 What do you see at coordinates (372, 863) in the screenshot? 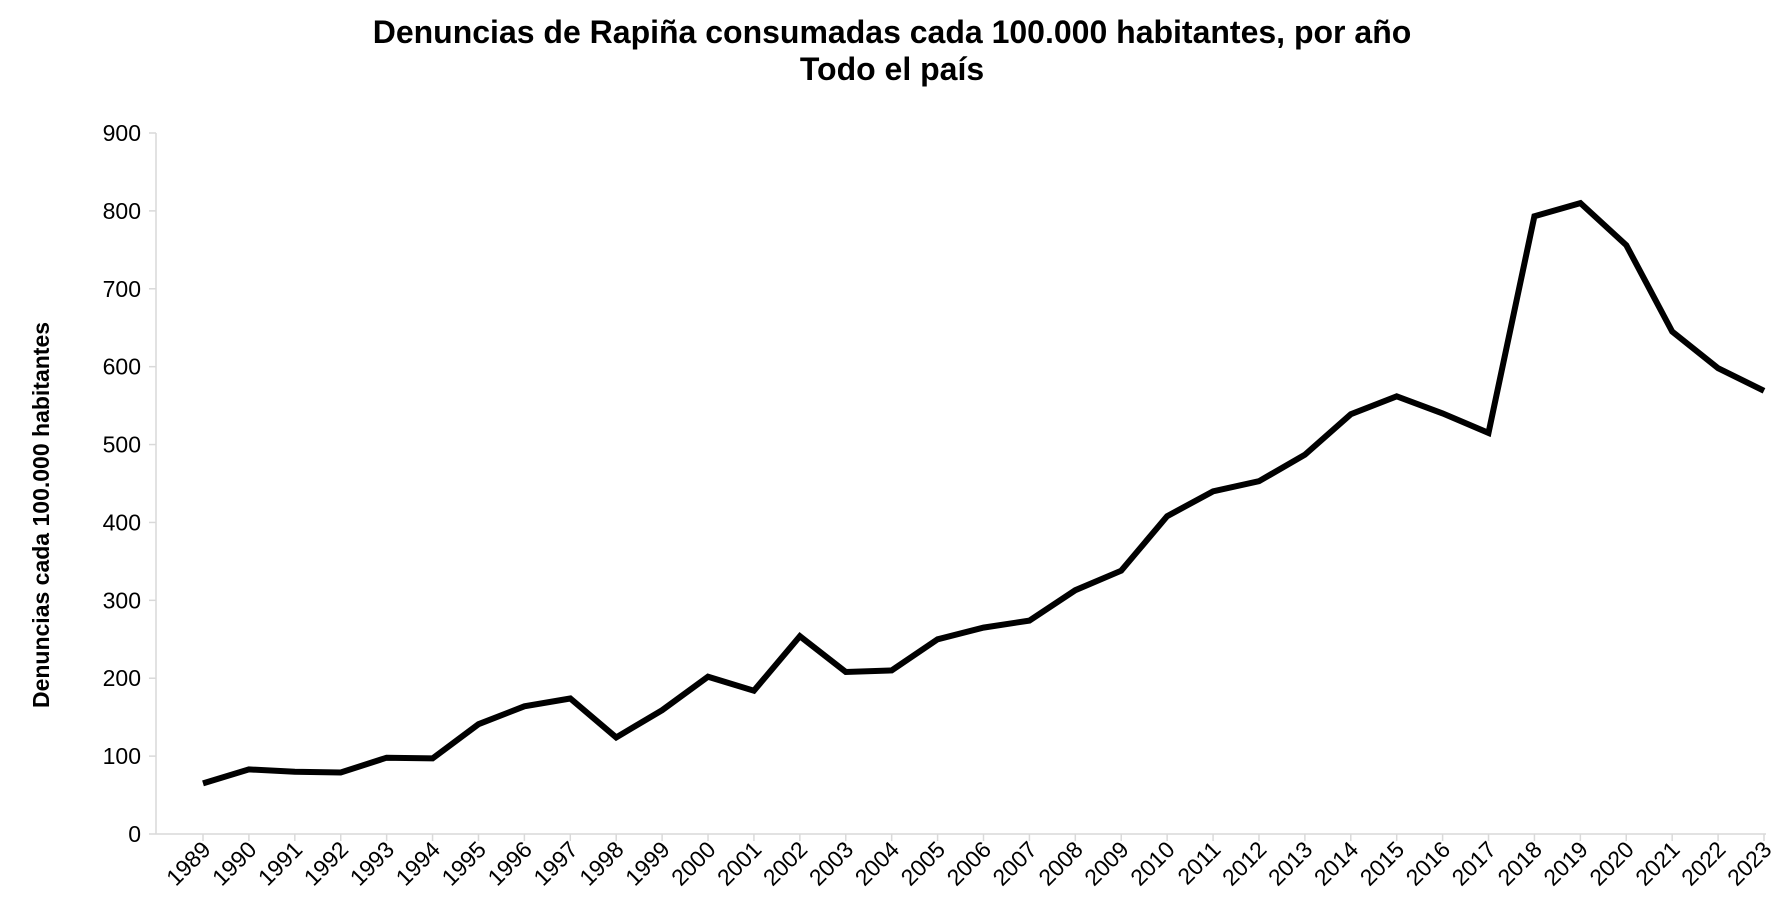
I see `x-tick-label: 1993` at bounding box center [372, 863].